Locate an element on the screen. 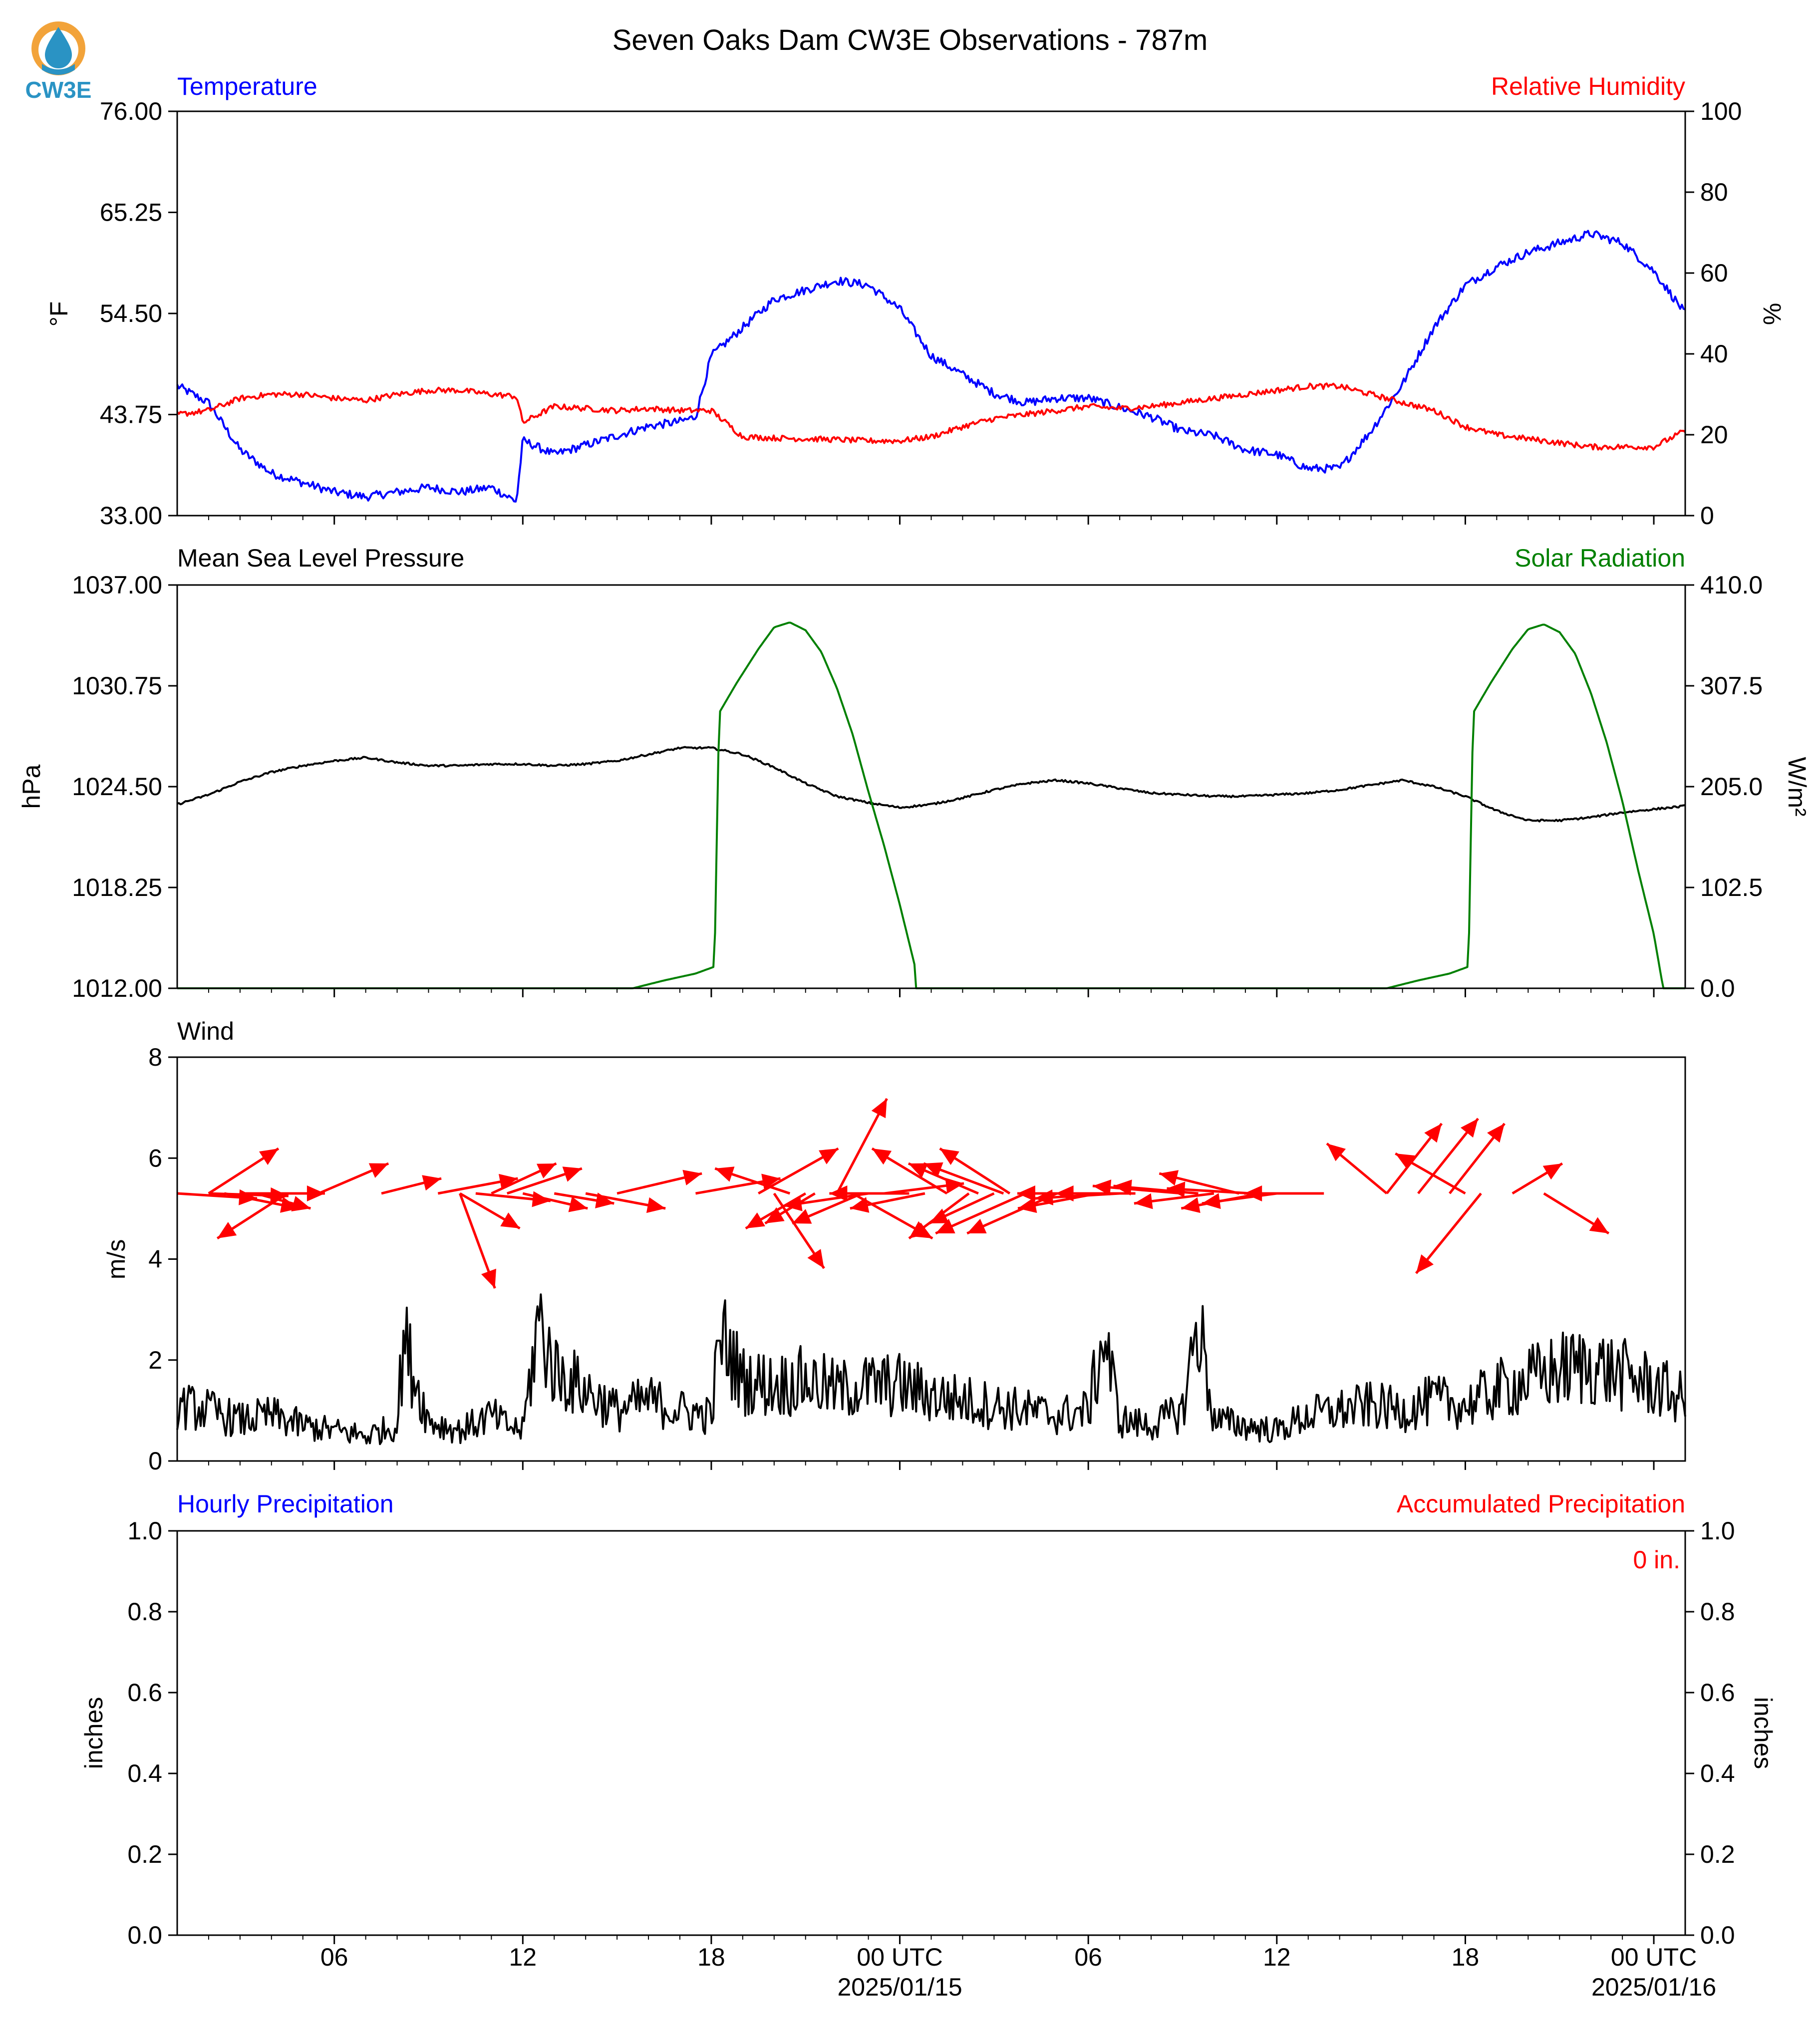 The height and width of the screenshot is (2028, 1820). left-y-tick-label: 1018.25 is located at coordinates (117, 887).